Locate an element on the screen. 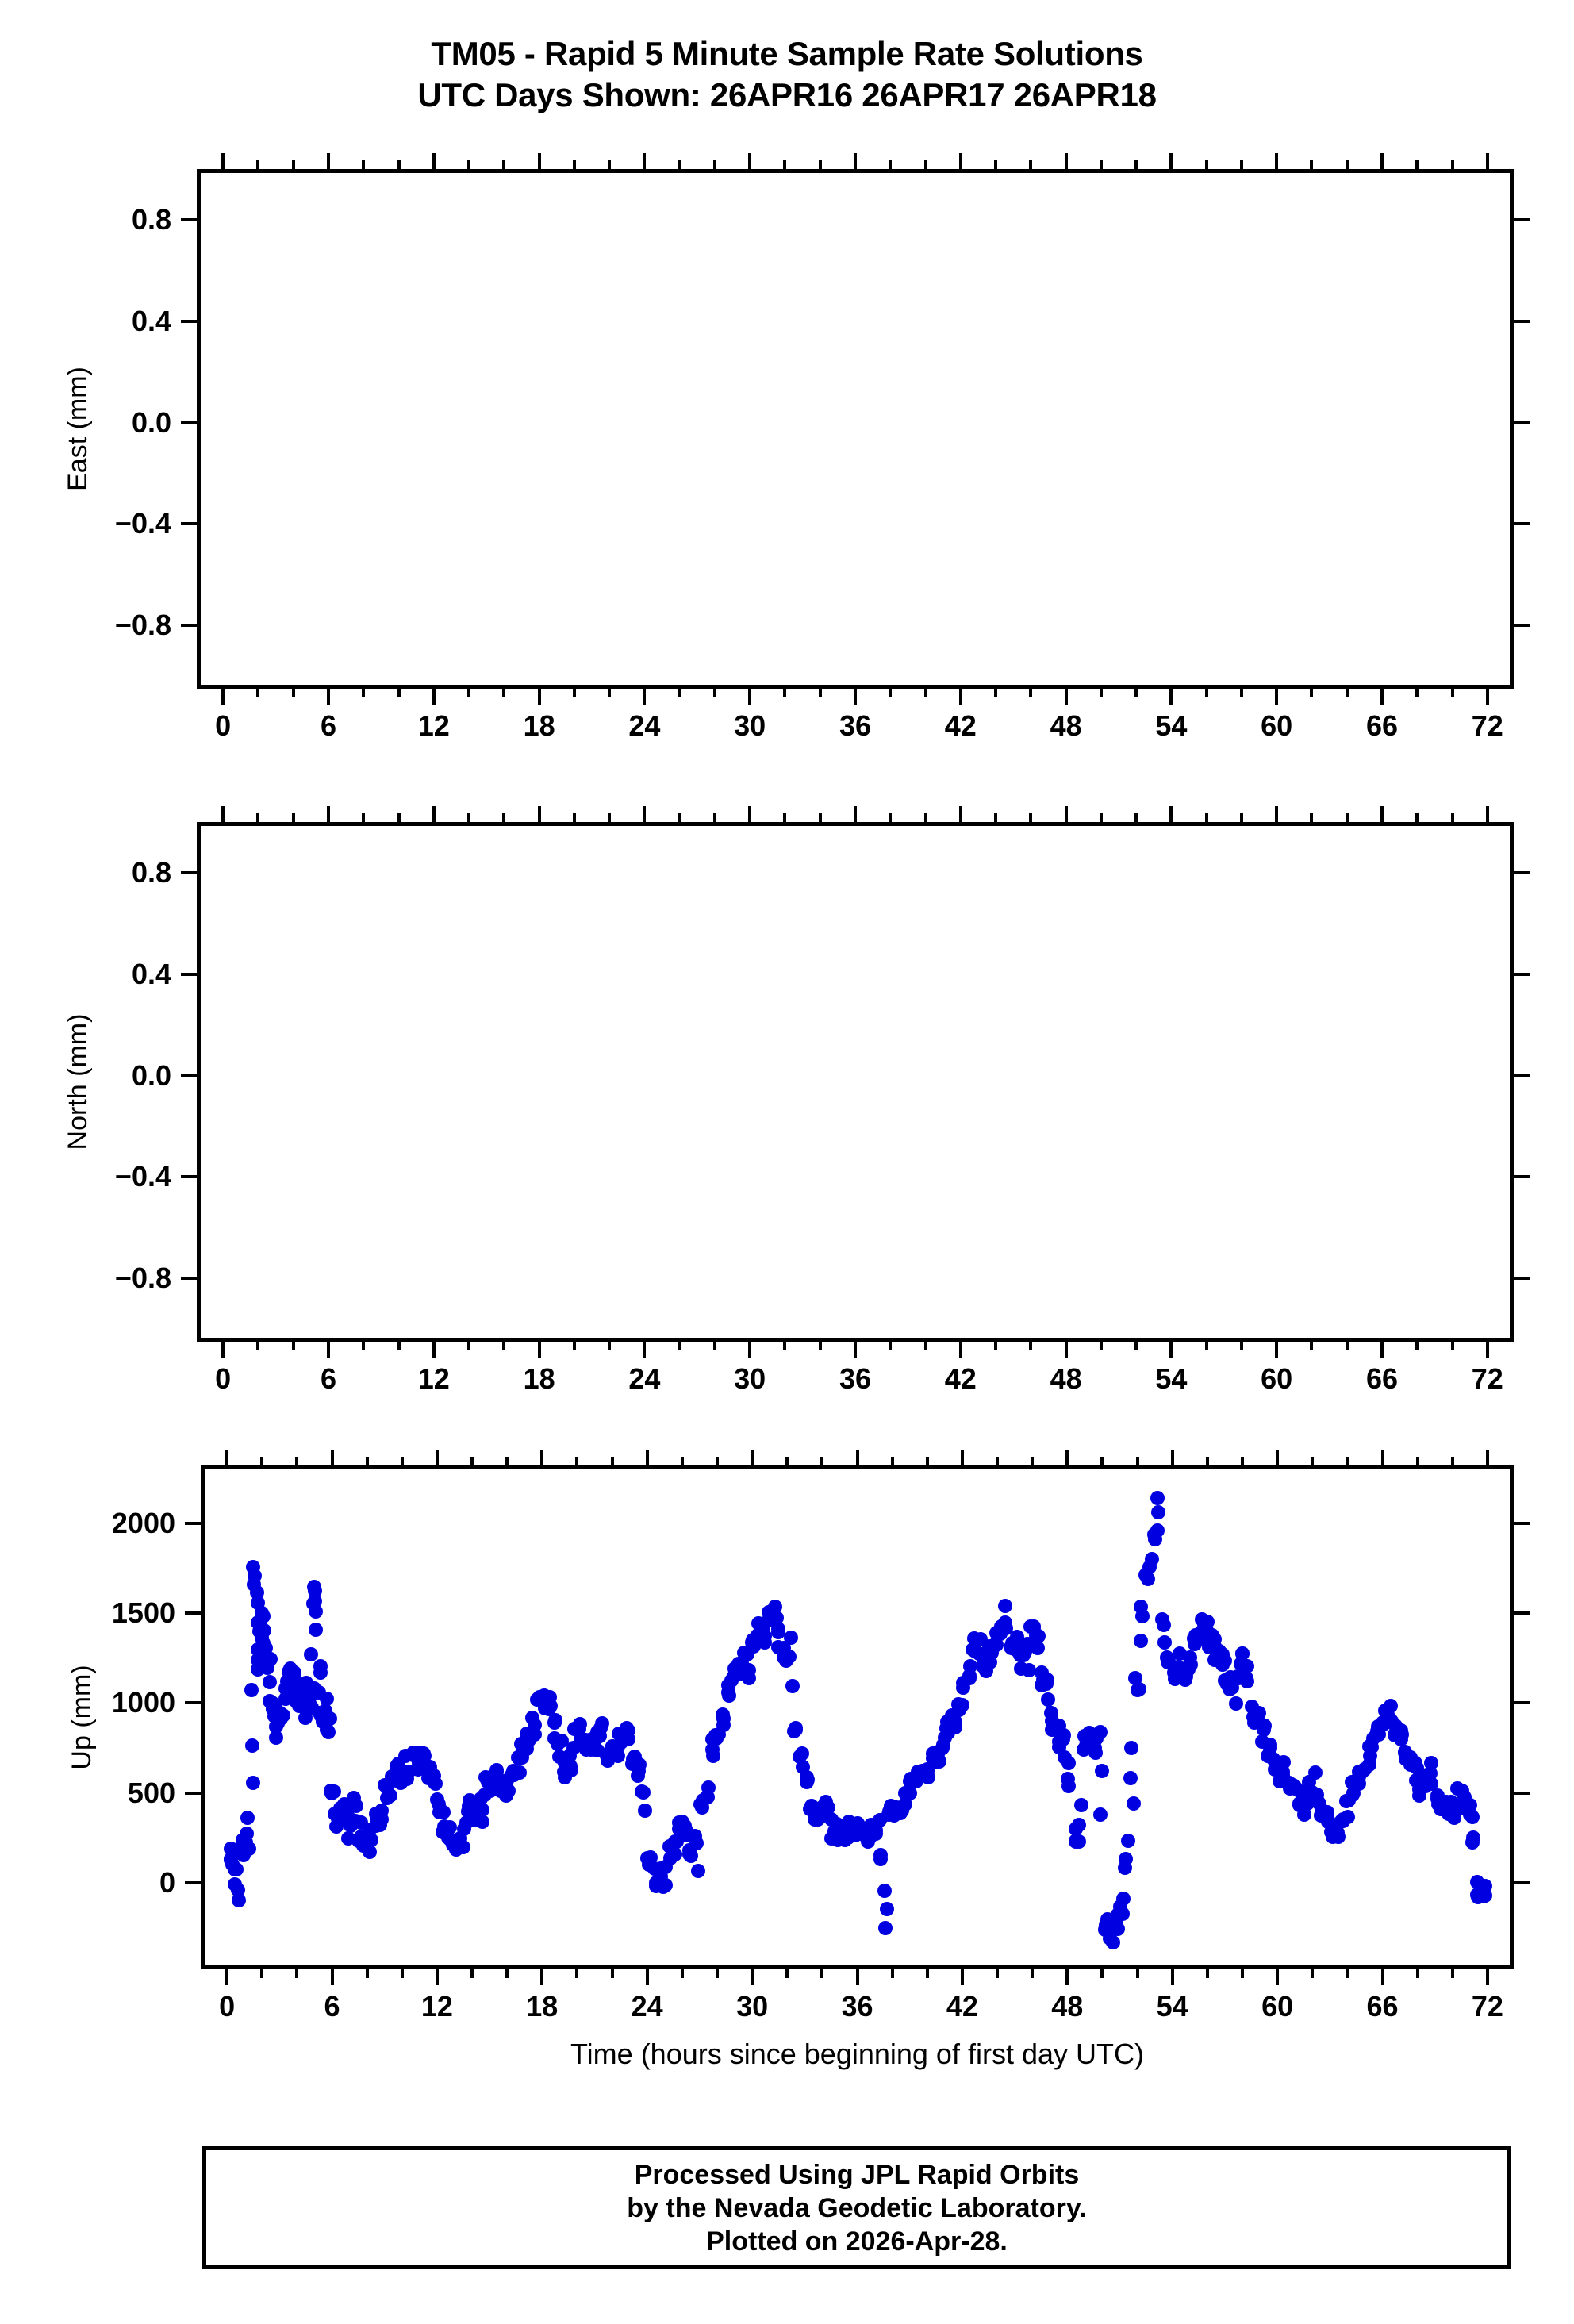  y-tick-label: 1500 is located at coordinates (143, 1612).